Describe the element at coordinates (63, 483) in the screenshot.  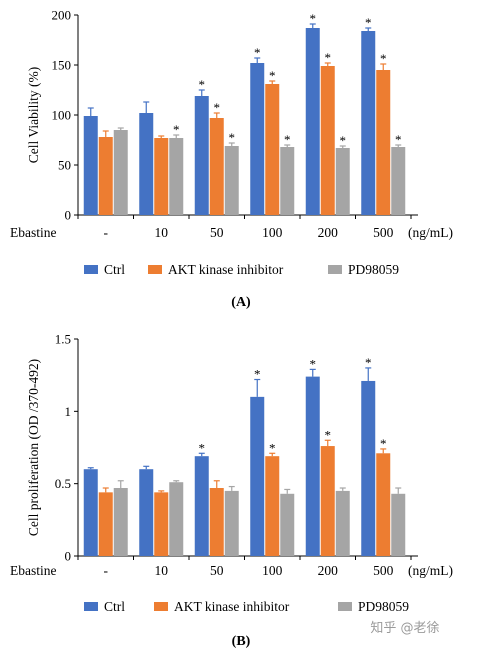
I see `y-tick-label: 0.5` at that location.